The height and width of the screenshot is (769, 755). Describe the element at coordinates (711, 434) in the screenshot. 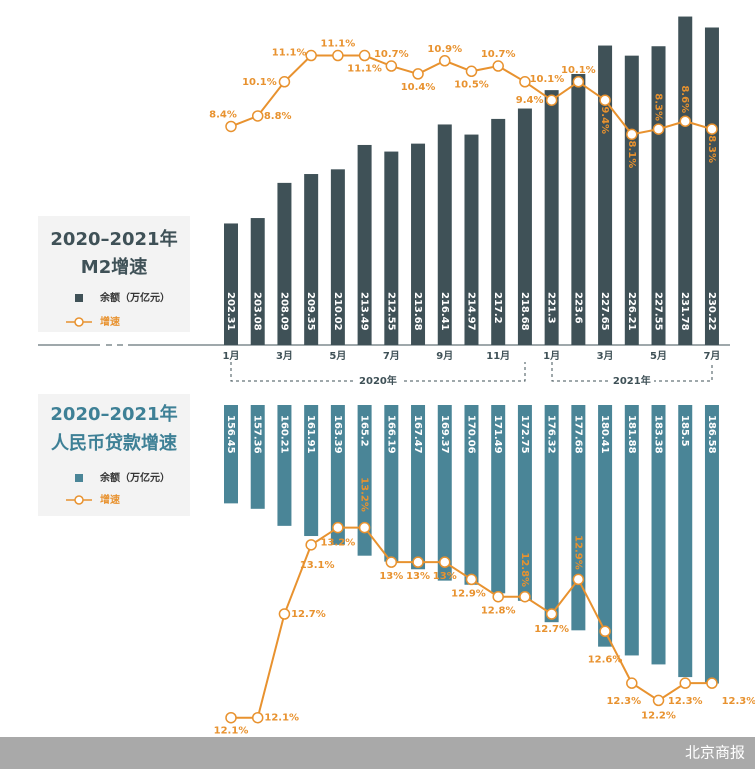

I see `bar-value-label: 186.58` at that location.